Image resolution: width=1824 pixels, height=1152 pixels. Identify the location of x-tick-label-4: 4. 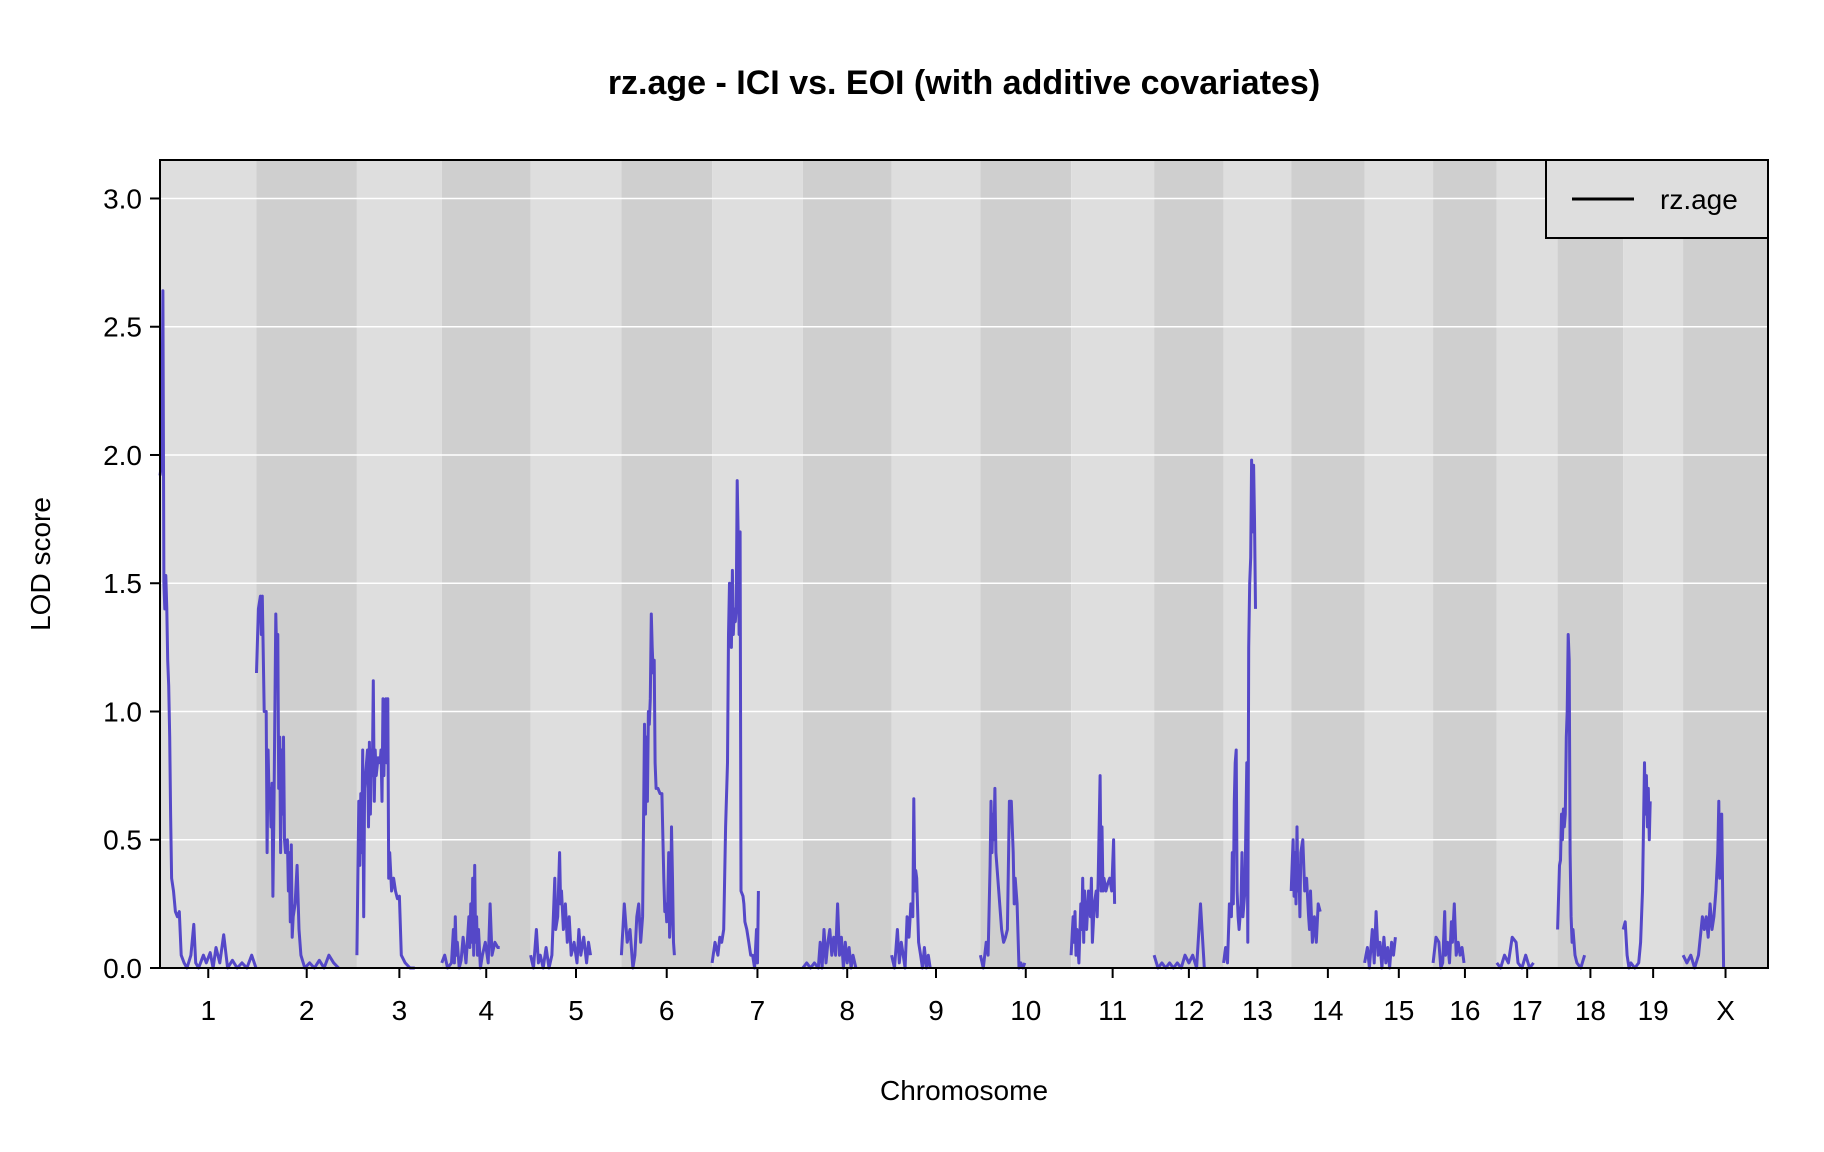
(486, 1010).